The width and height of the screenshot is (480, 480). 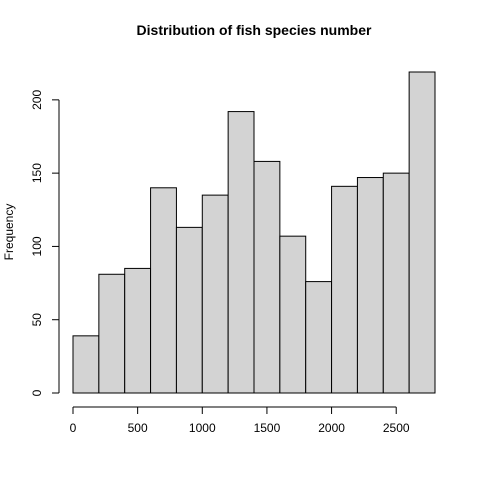 What do you see at coordinates (202, 428) in the screenshot?
I see `x-tick-label: 1000` at bounding box center [202, 428].